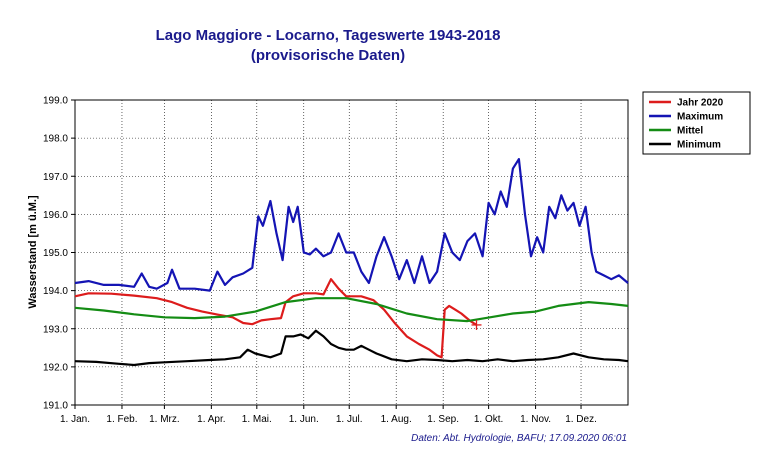  I want to click on x-tick-label: 1. Jun., so click(304, 419).